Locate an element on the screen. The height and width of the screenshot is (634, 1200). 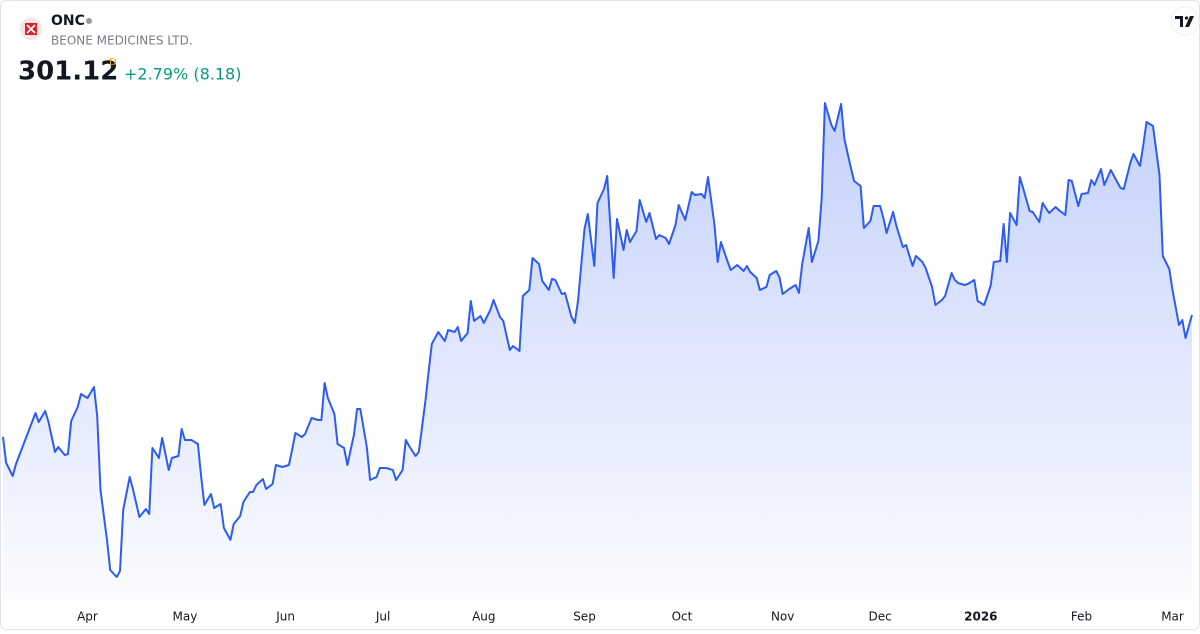
x-tick-label: Sep is located at coordinates (584, 617).